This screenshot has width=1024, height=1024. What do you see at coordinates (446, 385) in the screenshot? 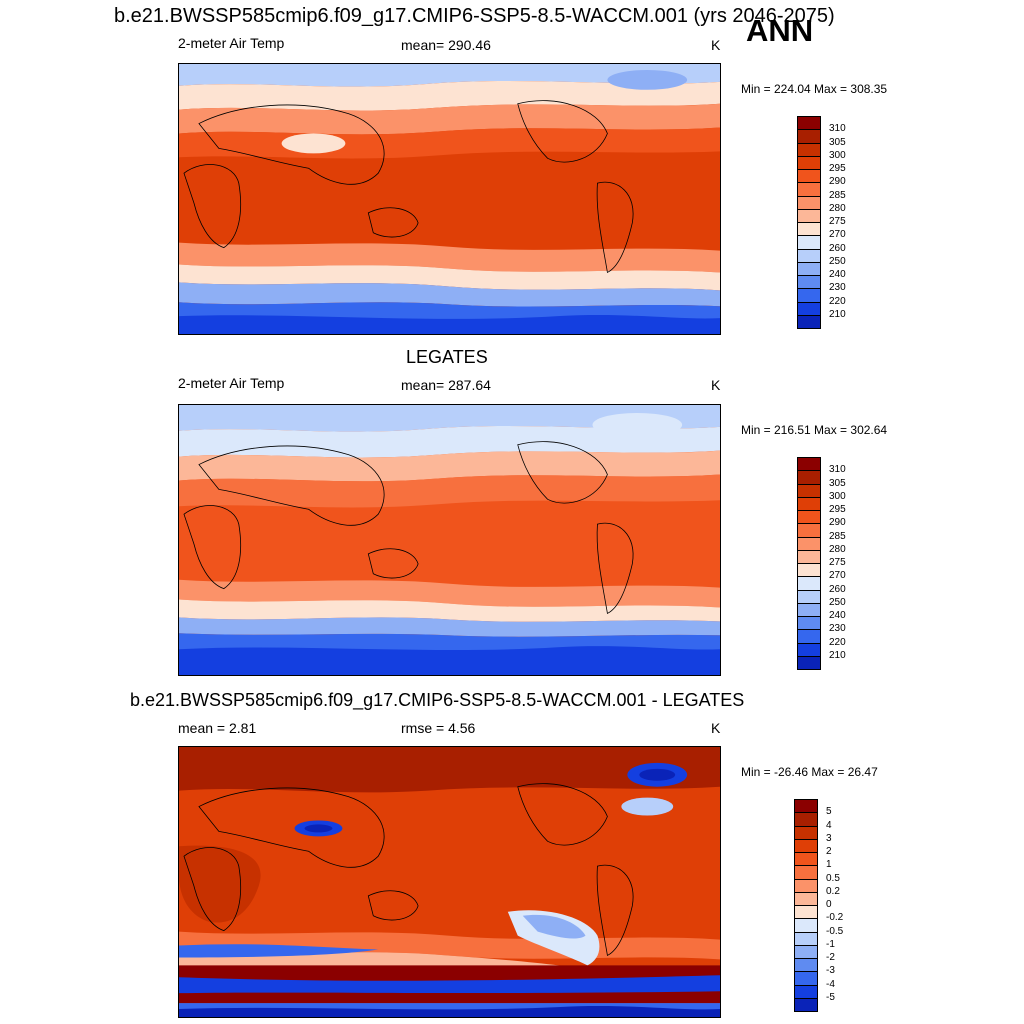
I see `panel2-mean-label: mean= 287.64` at bounding box center [446, 385].